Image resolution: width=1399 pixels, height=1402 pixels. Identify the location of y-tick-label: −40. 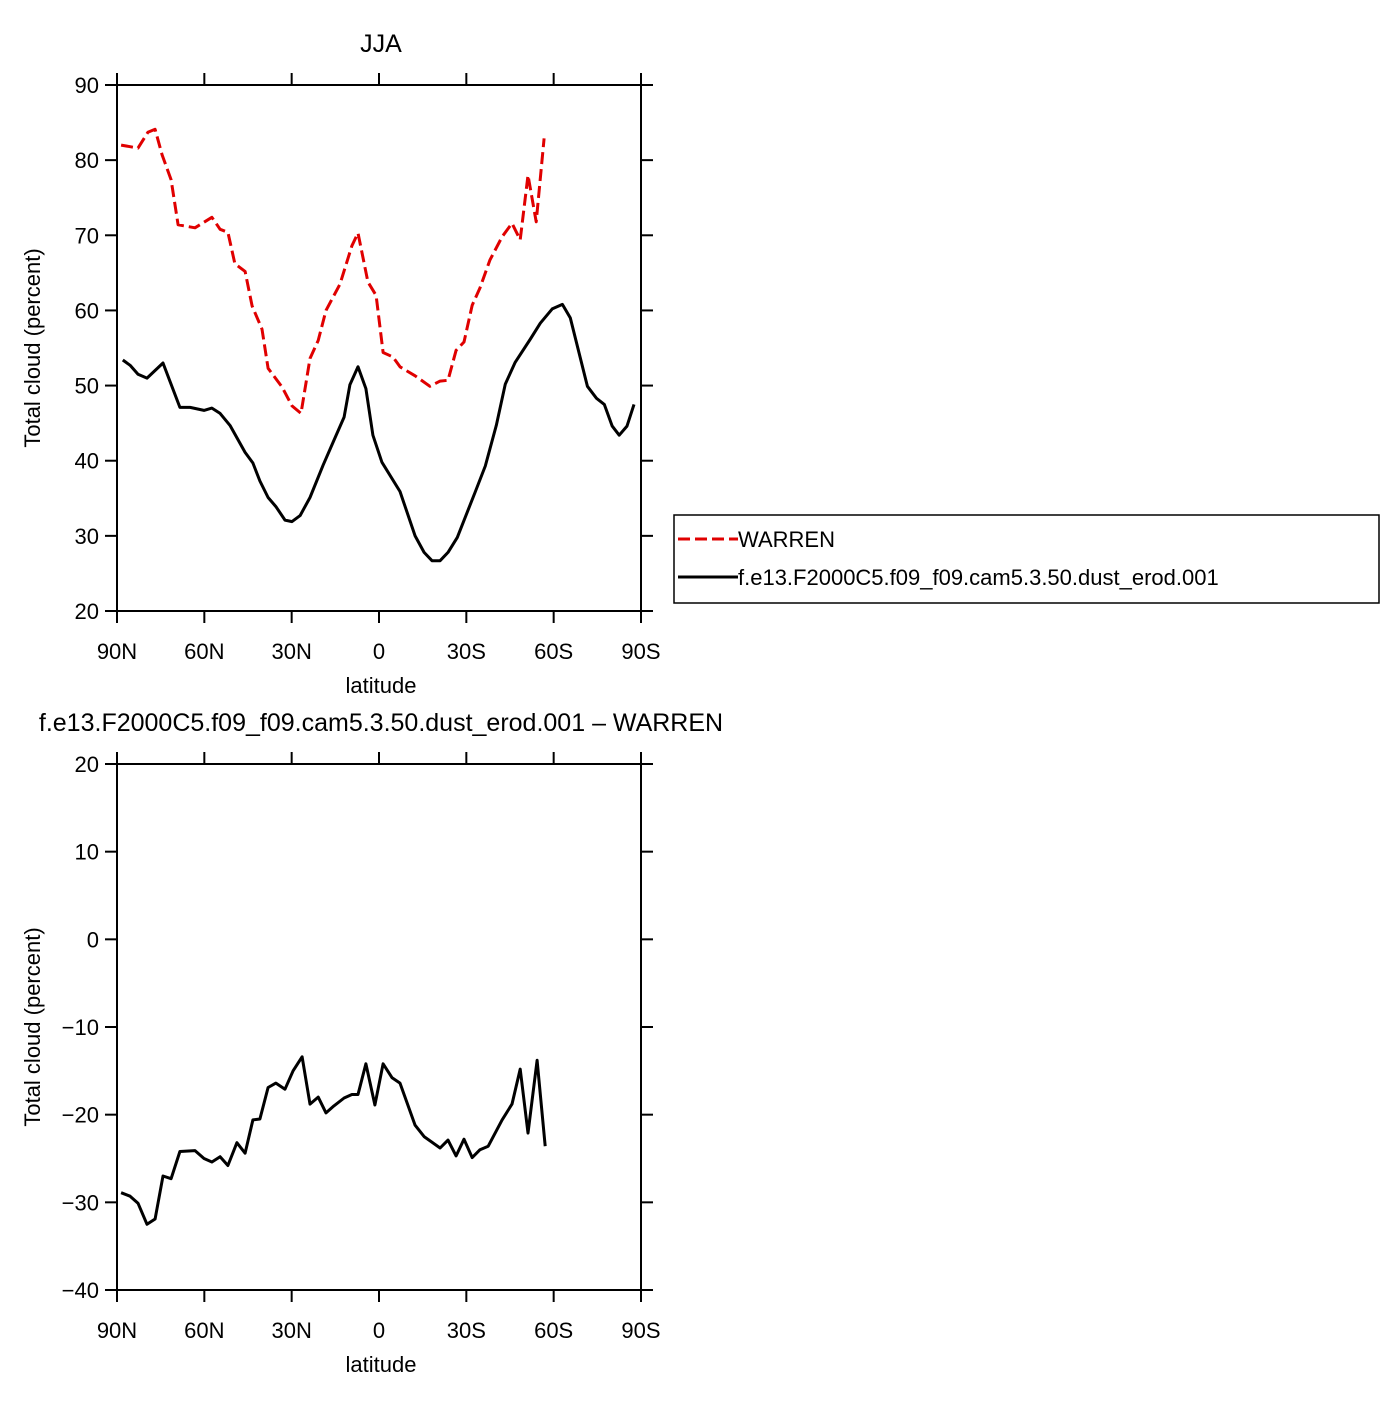
(80, 1290).